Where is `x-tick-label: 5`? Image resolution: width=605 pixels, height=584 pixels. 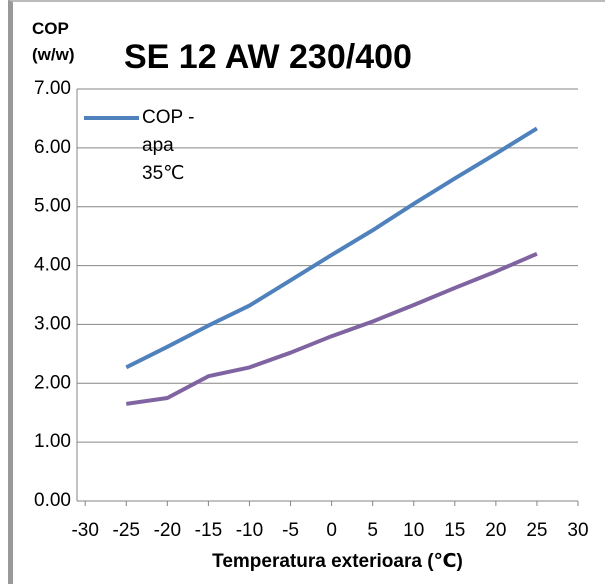 x-tick-label: 5 is located at coordinates (372, 530).